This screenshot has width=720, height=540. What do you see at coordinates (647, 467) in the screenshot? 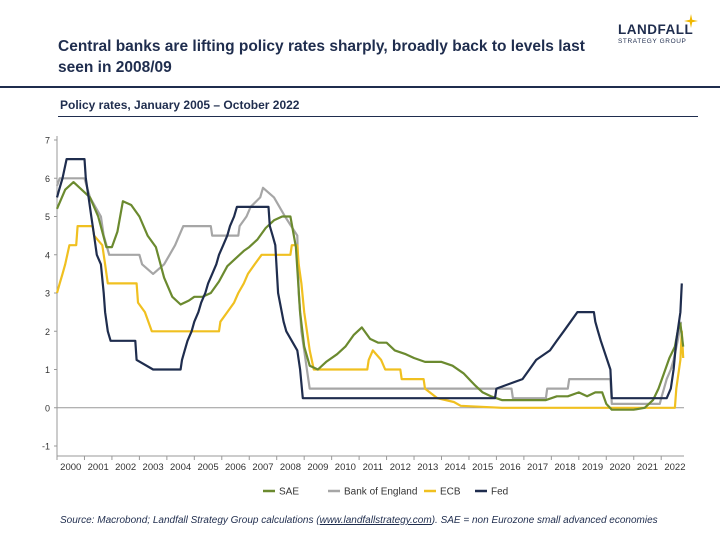
I see `x-tick-label: 2021` at bounding box center [647, 467].